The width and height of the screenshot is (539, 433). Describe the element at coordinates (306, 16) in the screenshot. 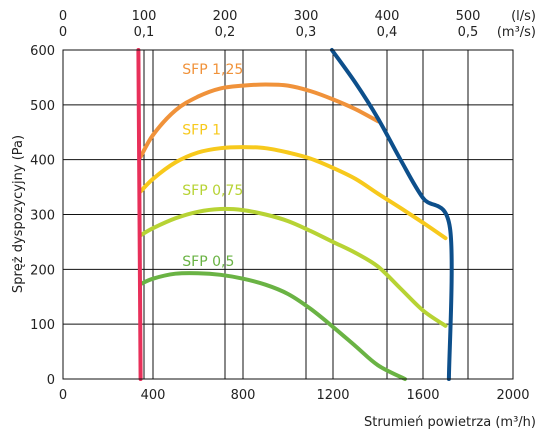

I see `top-tick-label-ls: 300` at that location.